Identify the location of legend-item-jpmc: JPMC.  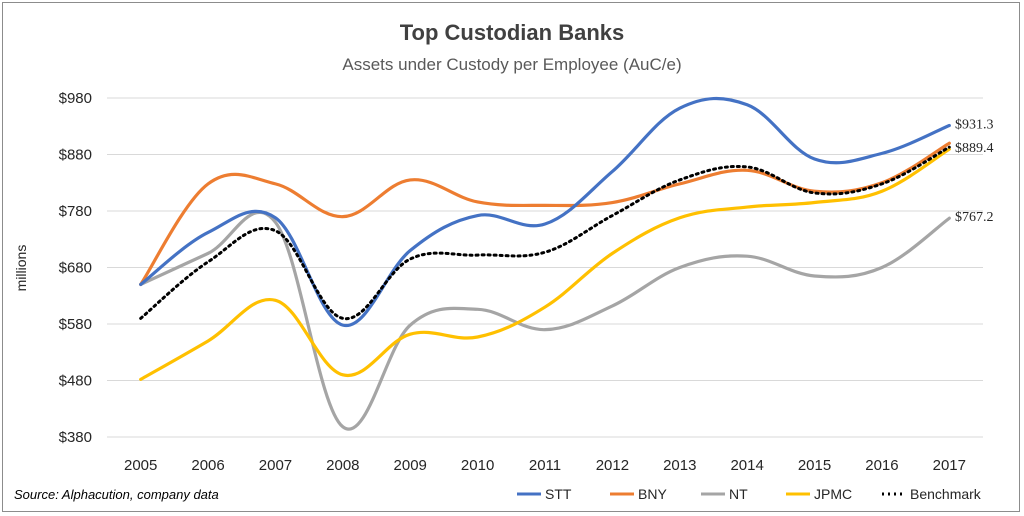
(819, 494).